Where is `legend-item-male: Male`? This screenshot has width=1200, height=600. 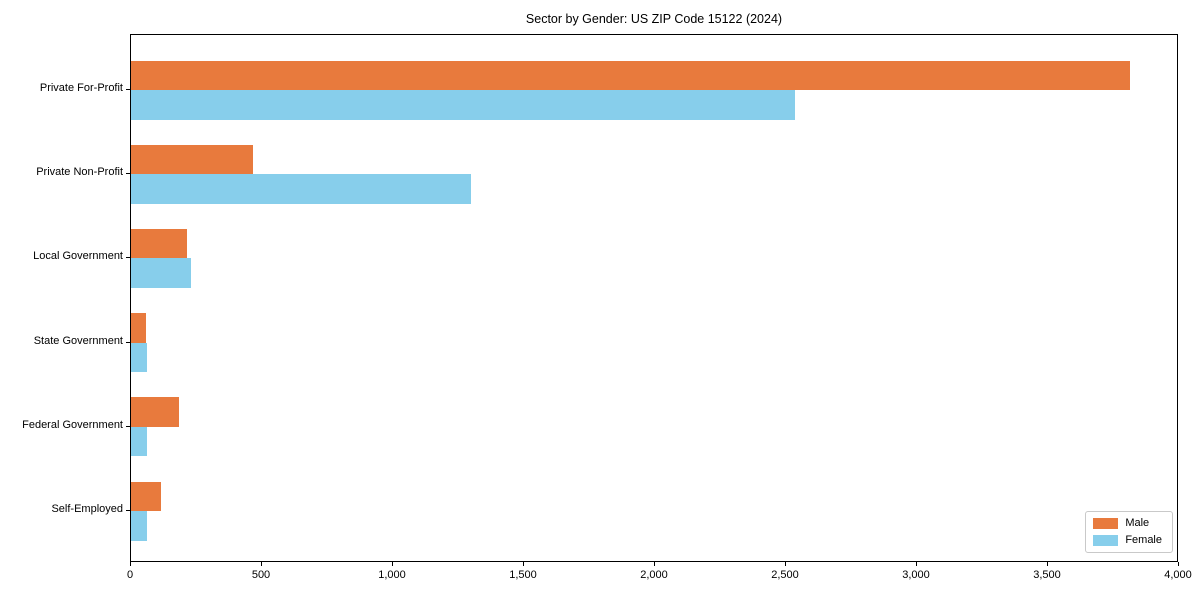
legend-item-male: Male is located at coordinates (1127, 523).